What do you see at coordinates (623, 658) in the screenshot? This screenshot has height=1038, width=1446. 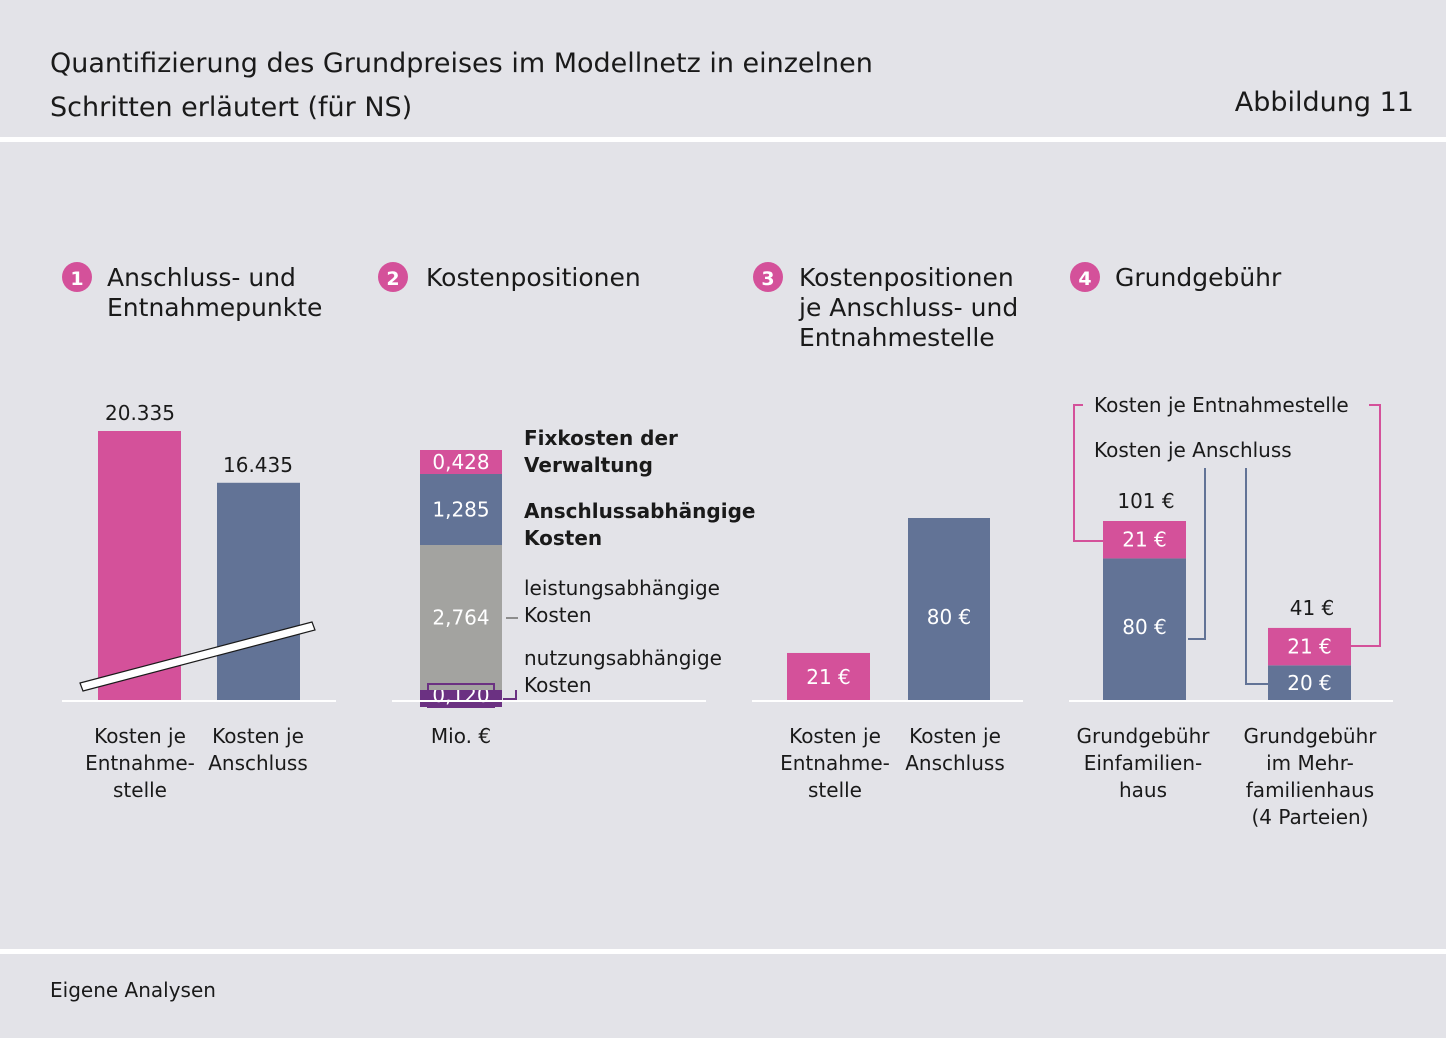 I see `segment-name: nutzungsabhängige` at bounding box center [623, 658].